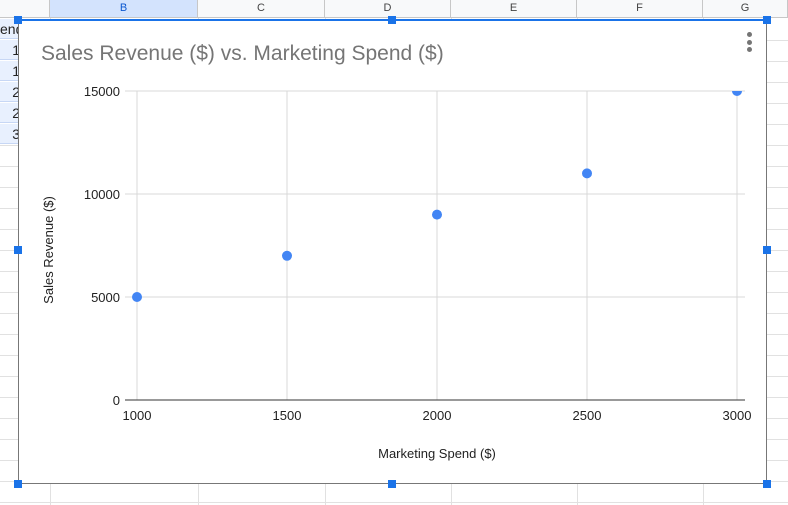  Describe the element at coordinates (737, 415) in the screenshot. I see `x-tick-label: 3000` at that location.